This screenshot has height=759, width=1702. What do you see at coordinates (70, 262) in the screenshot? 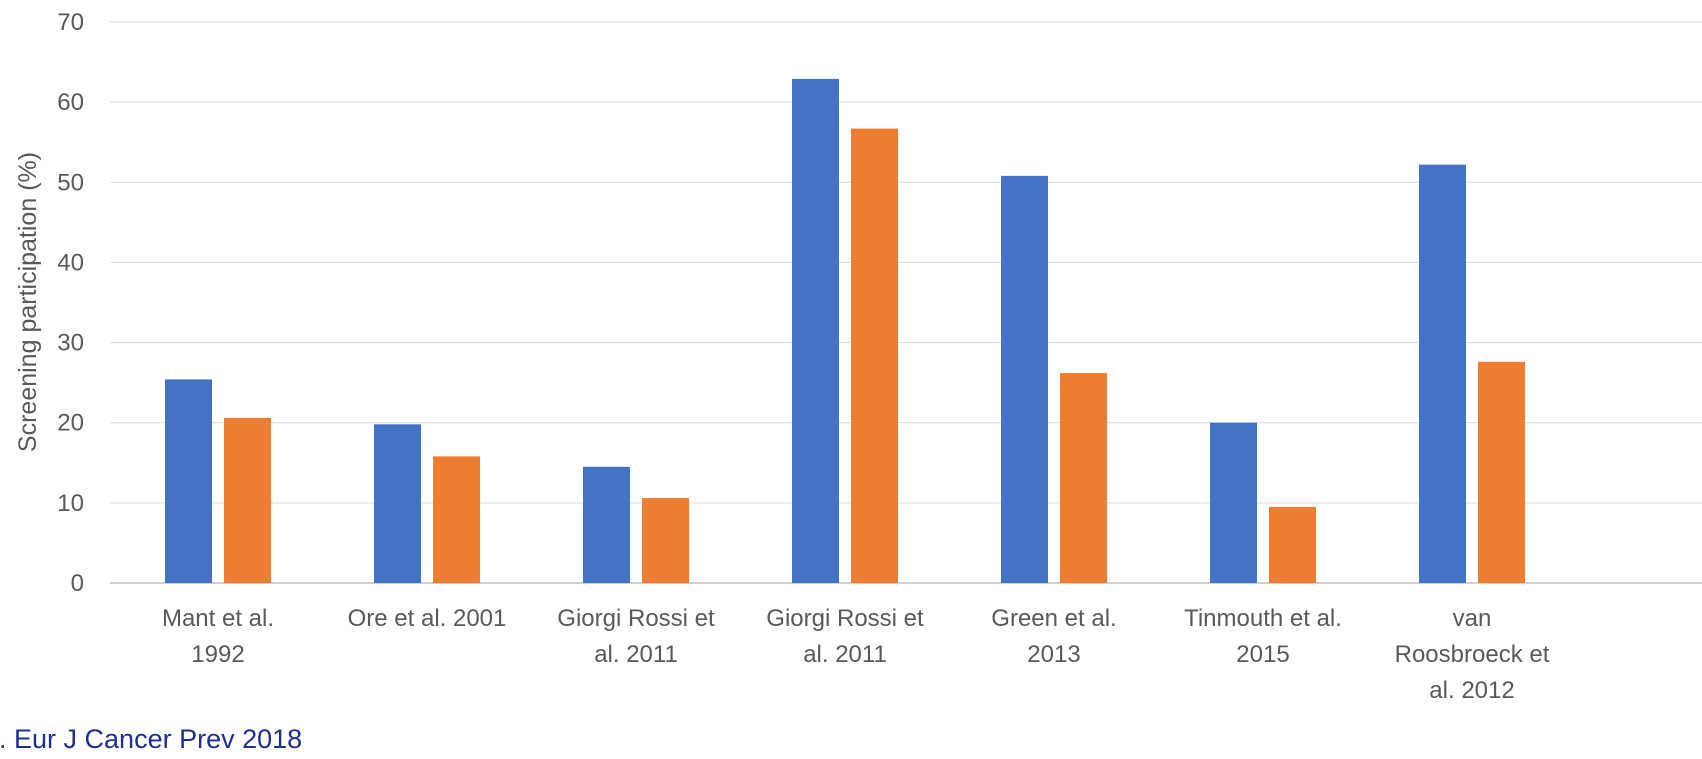
I see `y-tick-label: 40` at bounding box center [70, 262].